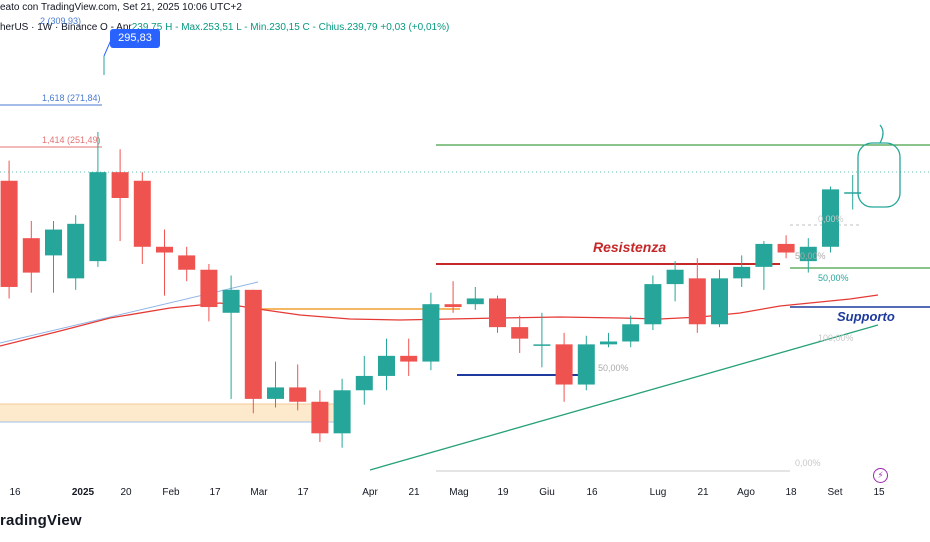 The height and width of the screenshot is (542, 930). Describe the element at coordinates (259, 492) in the screenshot. I see `x-tick: Mar` at that location.